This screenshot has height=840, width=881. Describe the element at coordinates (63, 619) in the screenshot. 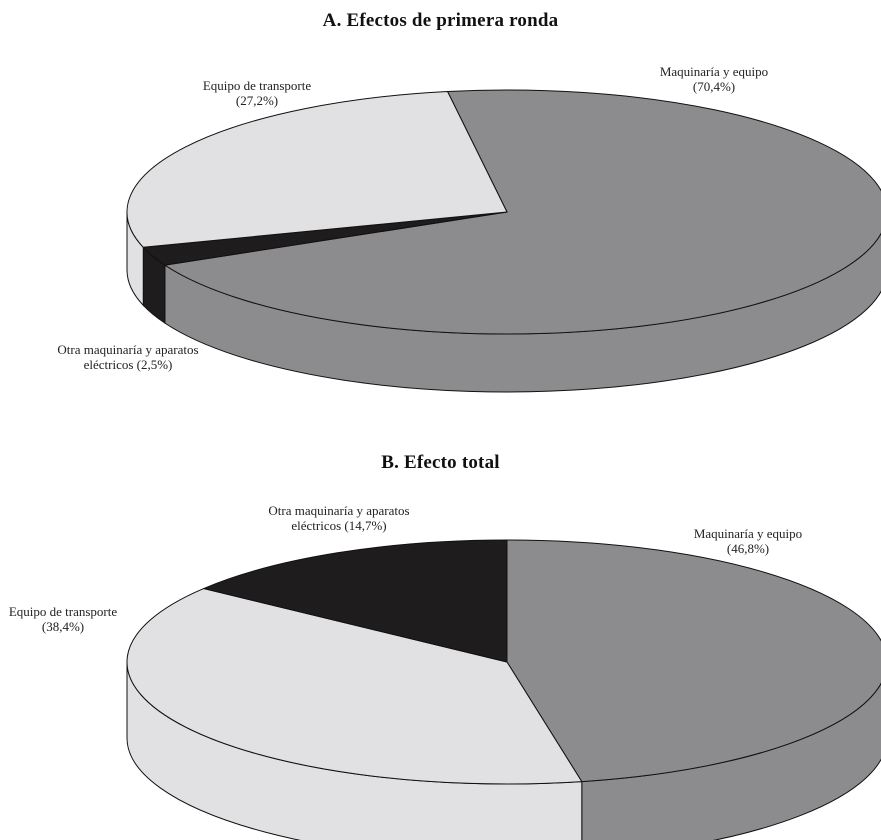

I see `slice-label: Equipo de transporte (38,4%)` at that location.